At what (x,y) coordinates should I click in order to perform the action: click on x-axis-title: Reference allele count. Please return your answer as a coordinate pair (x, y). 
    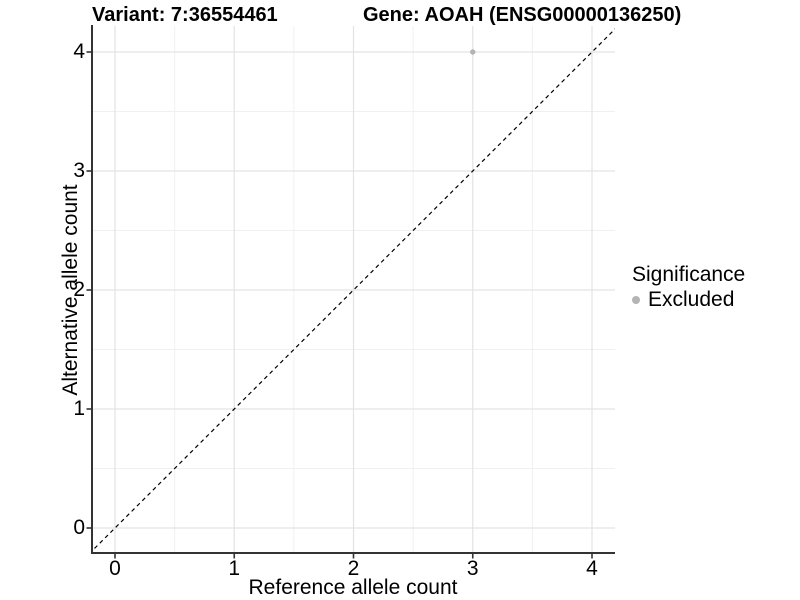
    Looking at the image, I should click on (353, 587).